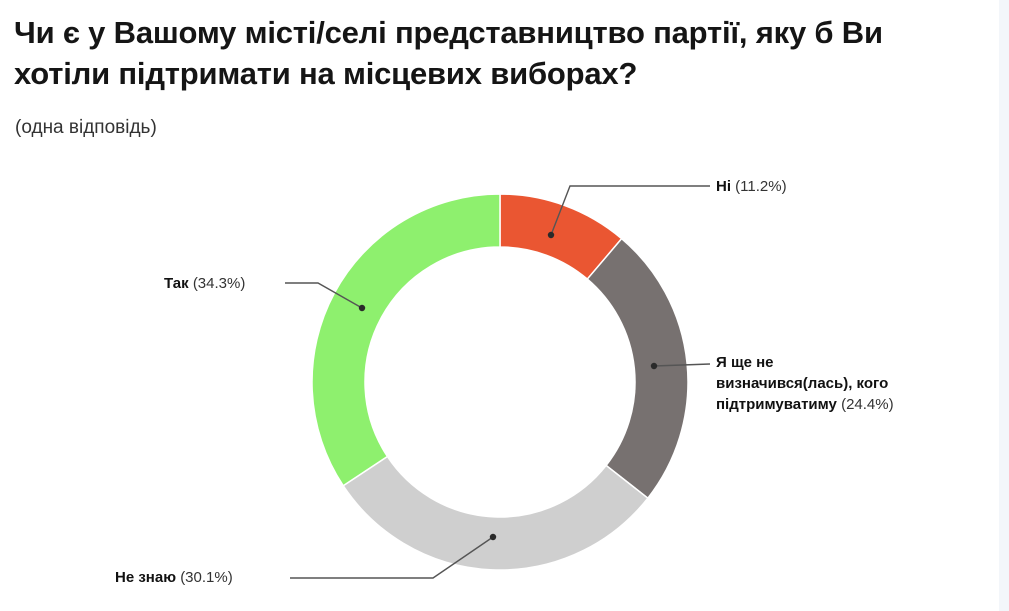 Image resolution: width=1009 pixels, height=611 pixels. I want to click on marker-dot-yes, so click(362, 308).